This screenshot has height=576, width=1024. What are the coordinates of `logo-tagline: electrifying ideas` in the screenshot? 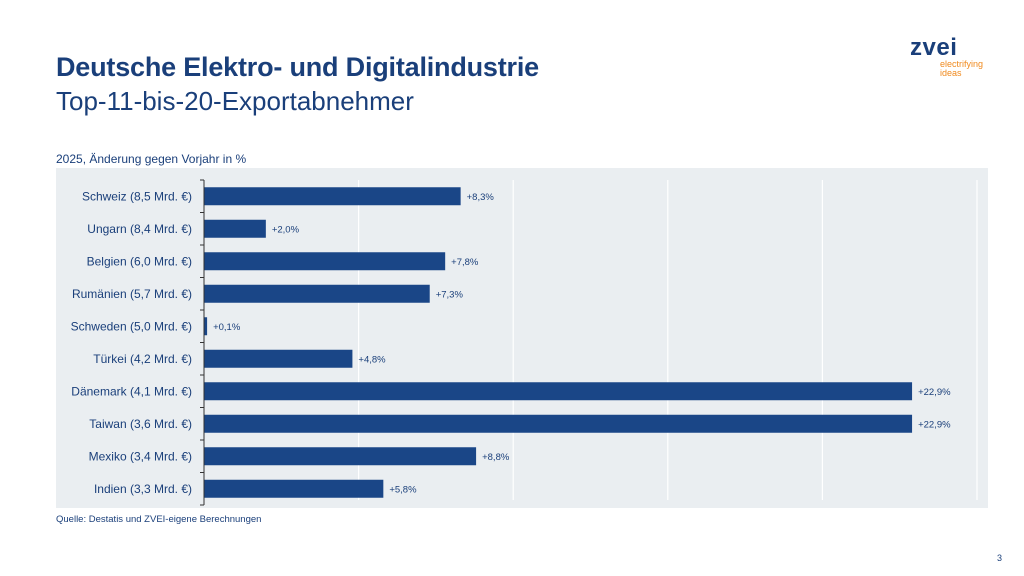 It's located at (970, 69).